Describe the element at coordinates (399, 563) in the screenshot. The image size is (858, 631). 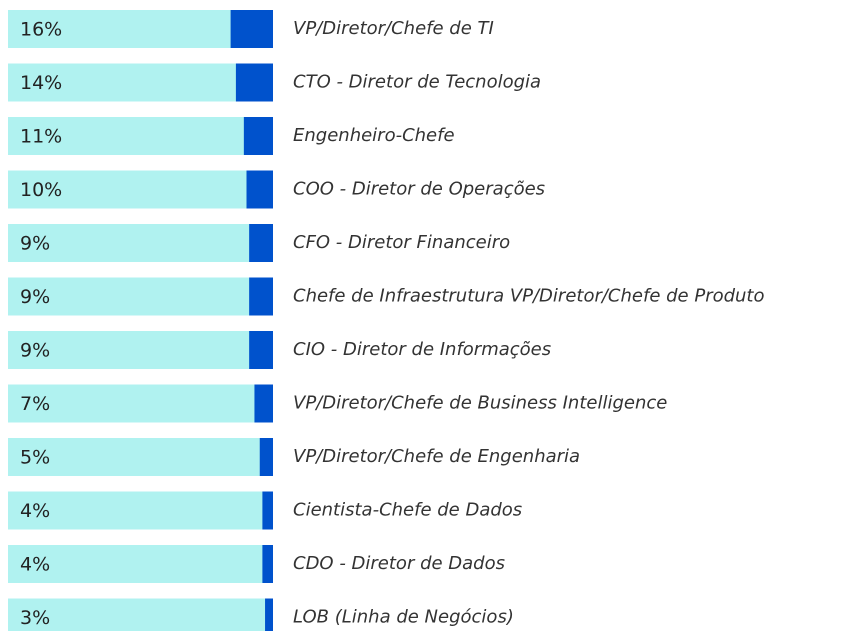
I see `category-label: CDO - Diretor de Dados` at that location.